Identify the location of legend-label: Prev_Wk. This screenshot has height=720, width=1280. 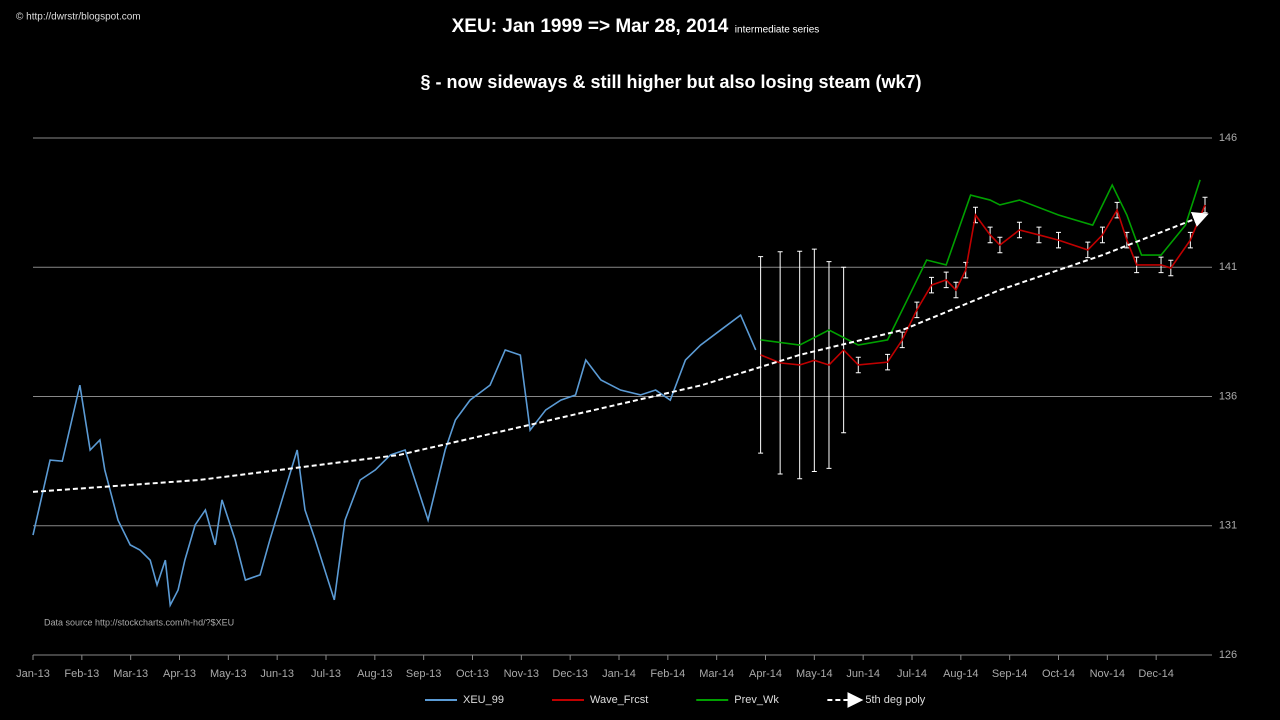
(756, 700).